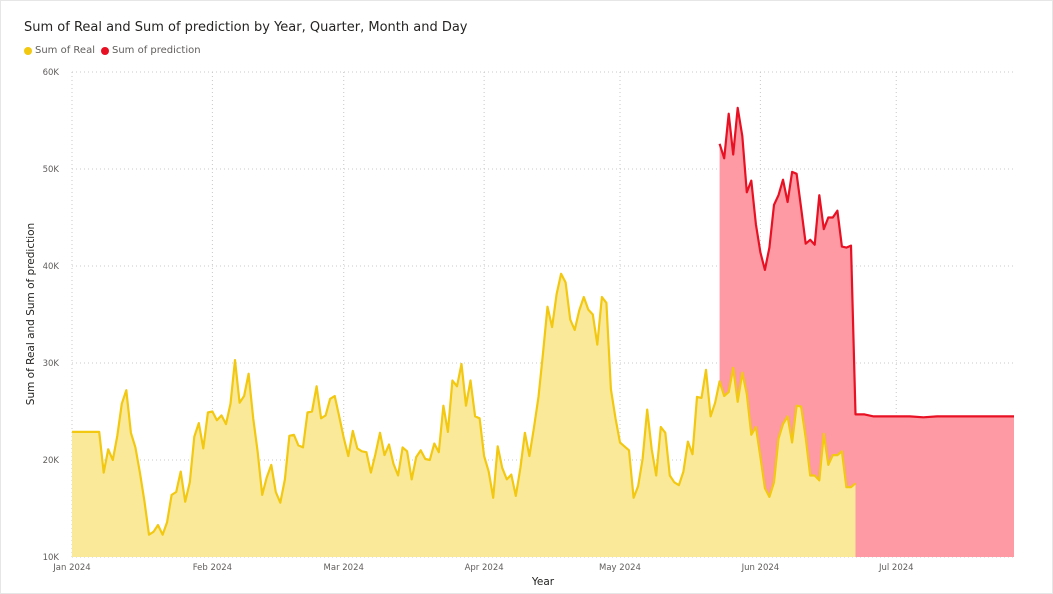 This screenshot has width=1053, height=594. I want to click on x-tick-label: Jan 2024, so click(71, 568).